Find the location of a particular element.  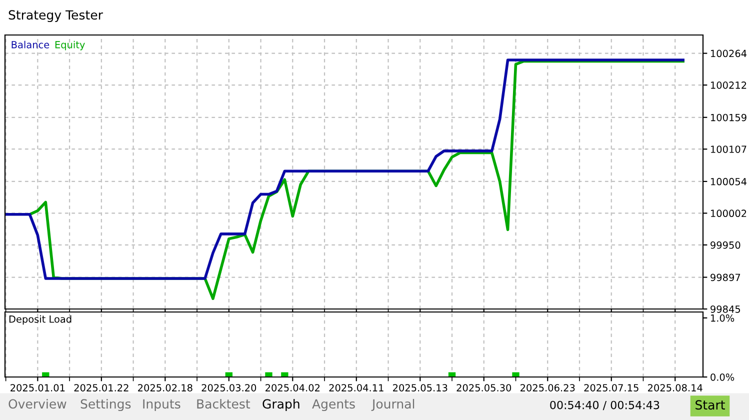

x-tick-label: 2025.05.30 is located at coordinates (484, 388).